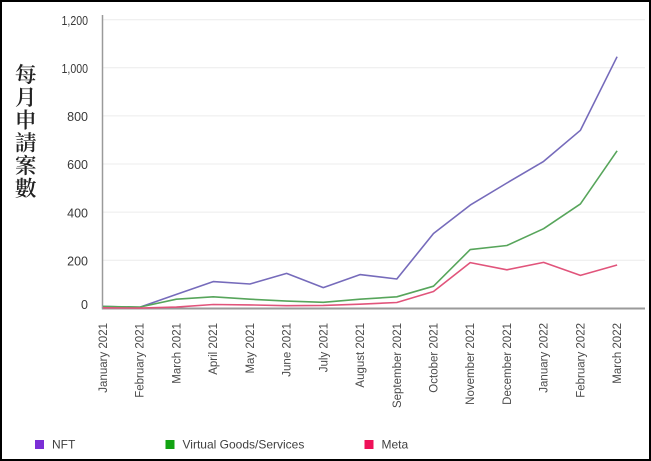  I want to click on svg-text: 200, so click(77, 261).